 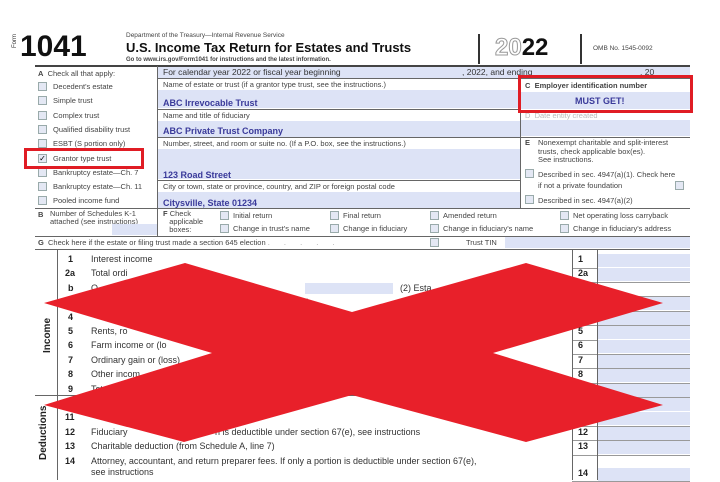 What do you see at coordinates (583, 431) in the screenshot?
I see `line-box-number: 12` at bounding box center [583, 431].